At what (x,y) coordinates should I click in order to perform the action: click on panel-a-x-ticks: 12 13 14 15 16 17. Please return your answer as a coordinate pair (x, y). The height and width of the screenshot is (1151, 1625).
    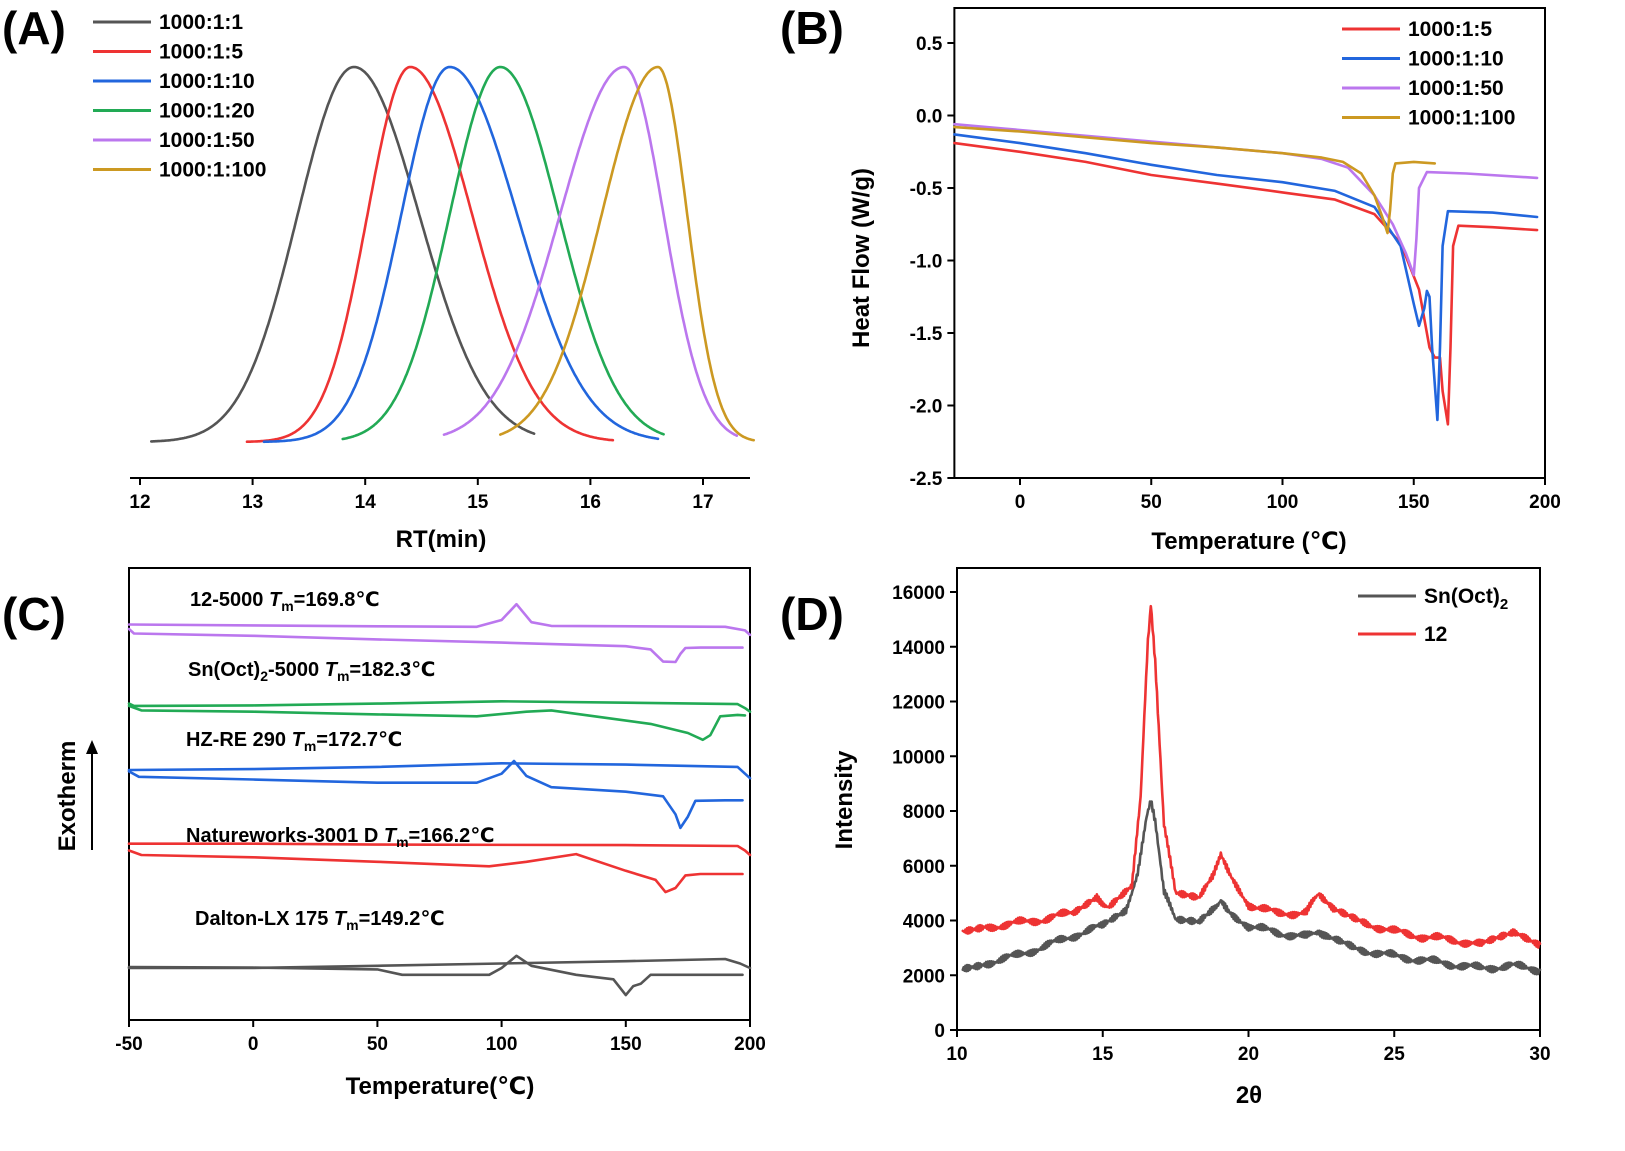
    Looking at the image, I should click on (421, 495).